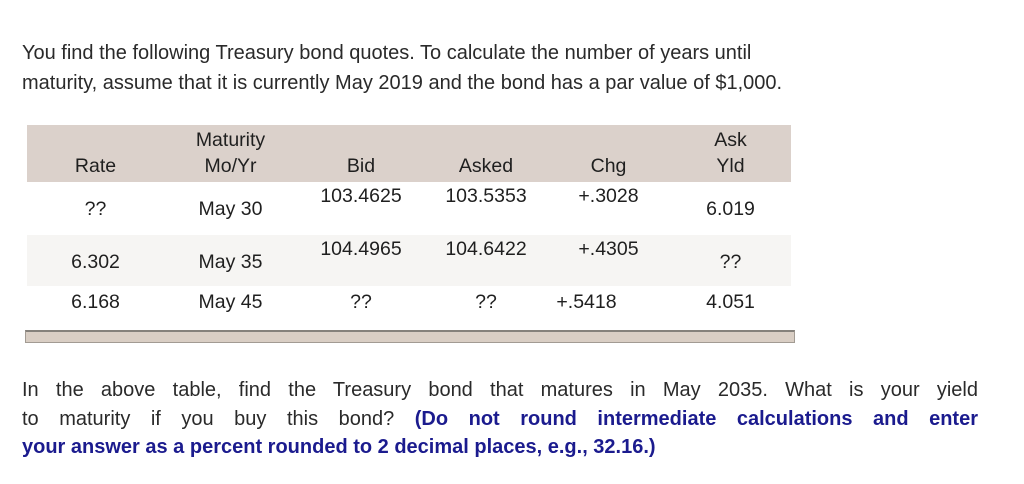 The image size is (1024, 484). What do you see at coordinates (409, 260) in the screenshot?
I see `table-row: 6.302 May 35 104.4965 104.6422 +.4305 ??` at bounding box center [409, 260].